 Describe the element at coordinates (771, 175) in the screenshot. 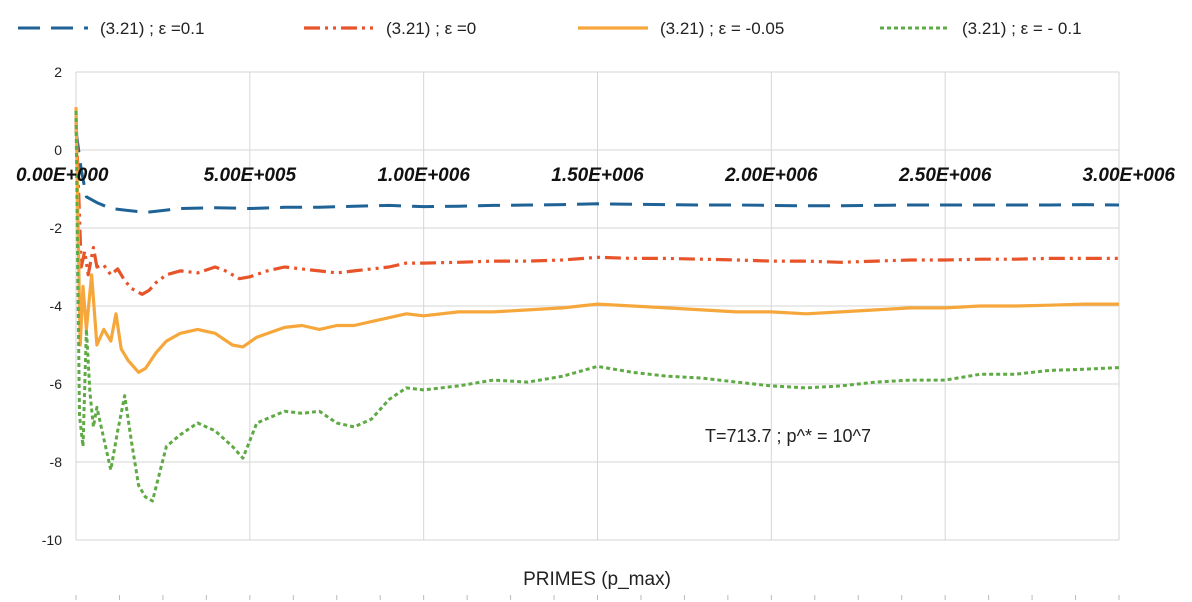

I see `x-tick-label: 2.00E+006` at that location.